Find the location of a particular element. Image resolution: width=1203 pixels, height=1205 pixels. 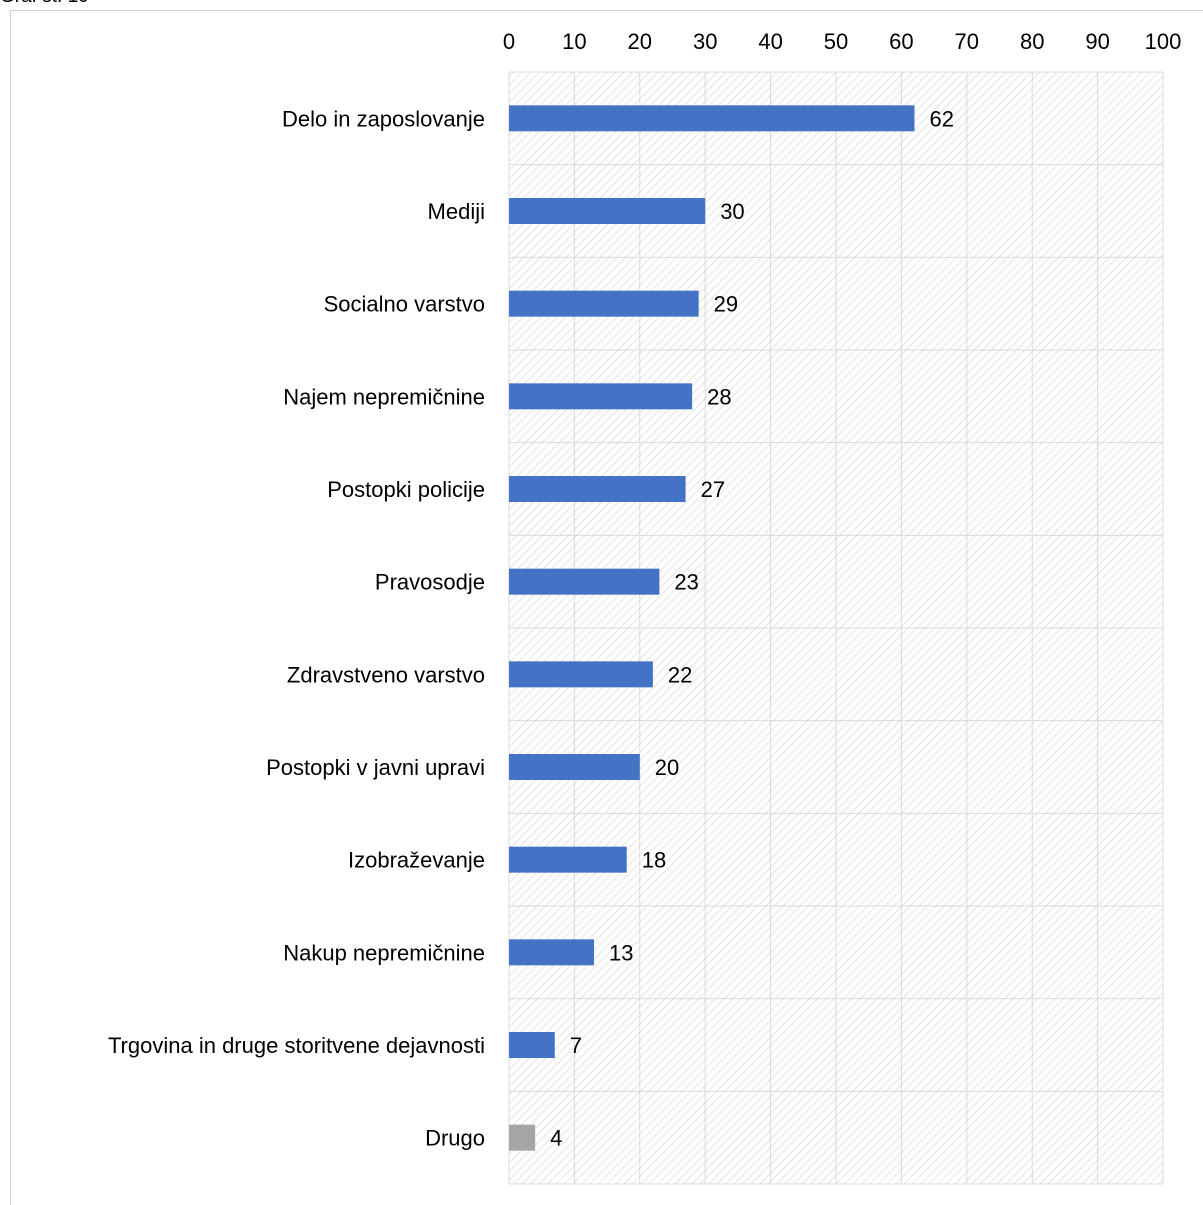

chart-caption: Graf št. 10 is located at coordinates (44, 4).